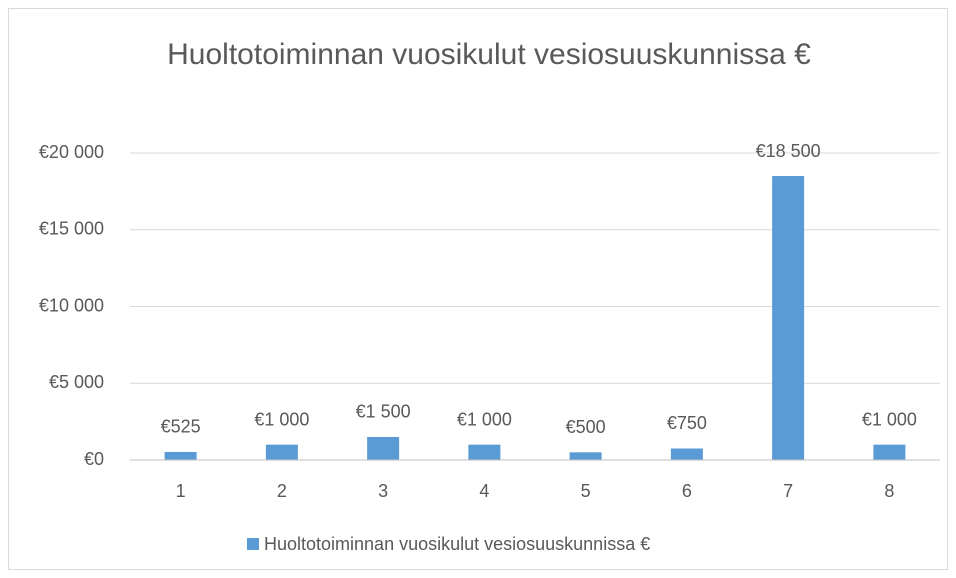 The image size is (956, 578). I want to click on data-label: €18 500, so click(788, 151).